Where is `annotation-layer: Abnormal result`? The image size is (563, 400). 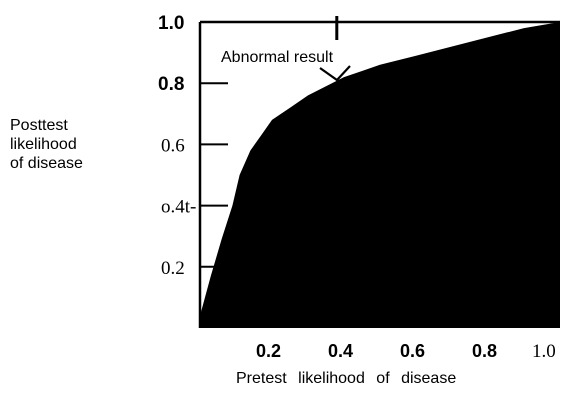 annotation-layer: Abnormal result is located at coordinates (286, 65).